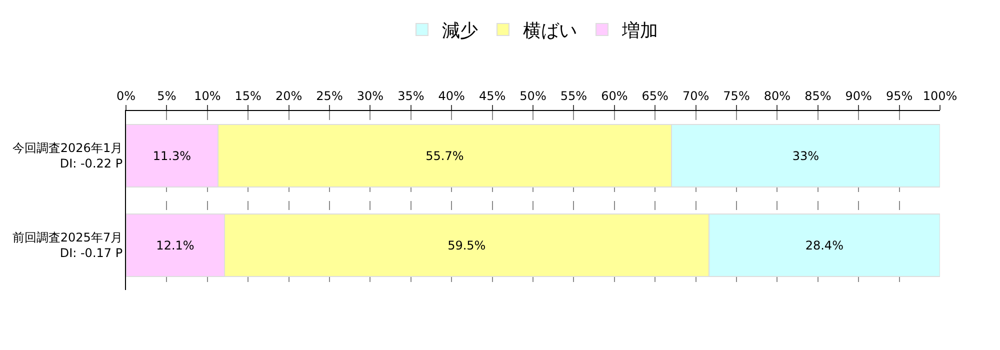 The width and height of the screenshot is (1000, 350). What do you see at coordinates (806, 155) in the screenshot?
I see `data-label: 33%` at bounding box center [806, 155].